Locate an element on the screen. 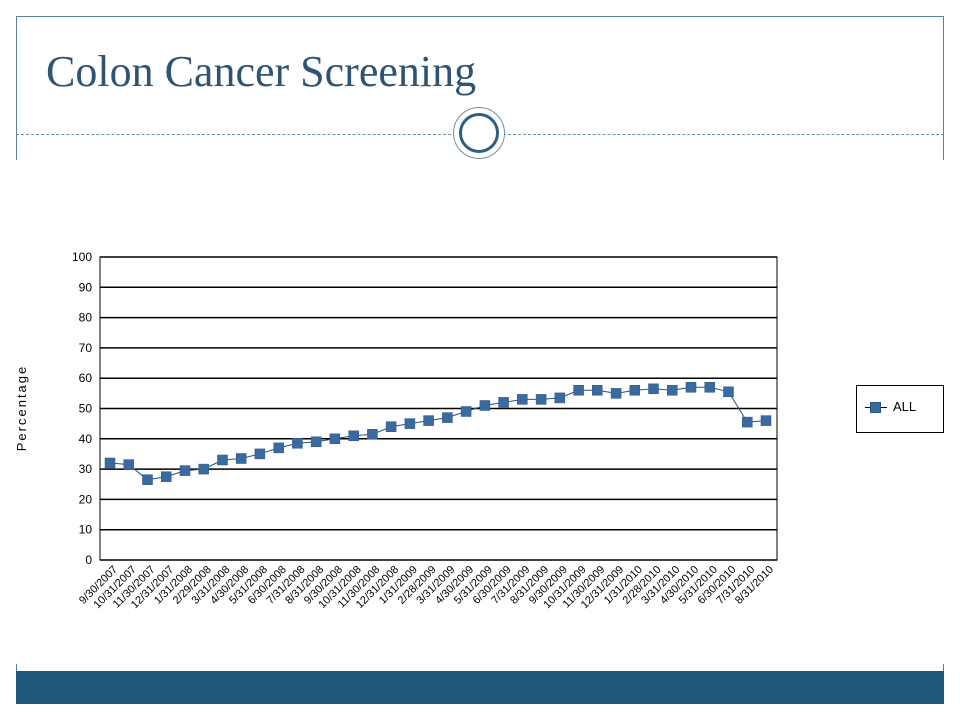  y-axis-label: Percentage is located at coordinates (21, 408).